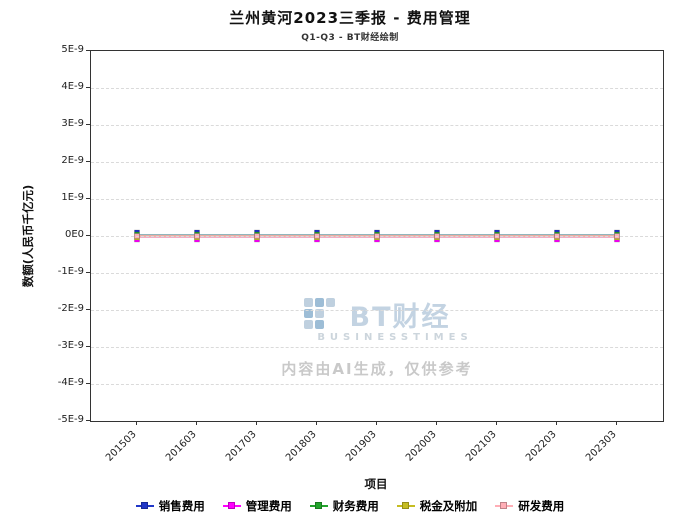 Image resolution: width=700 pixels, height=524 pixels. Describe the element at coordinates (72, 160) in the screenshot. I see `y-tick-label: 2E-9` at that location.